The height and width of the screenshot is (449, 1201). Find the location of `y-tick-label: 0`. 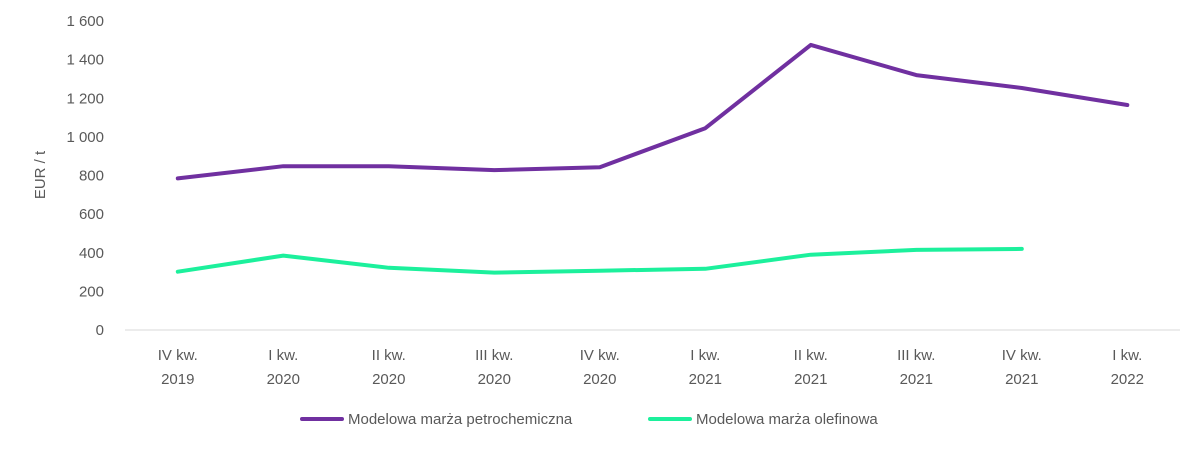

y-tick-label: 0 is located at coordinates (100, 330).